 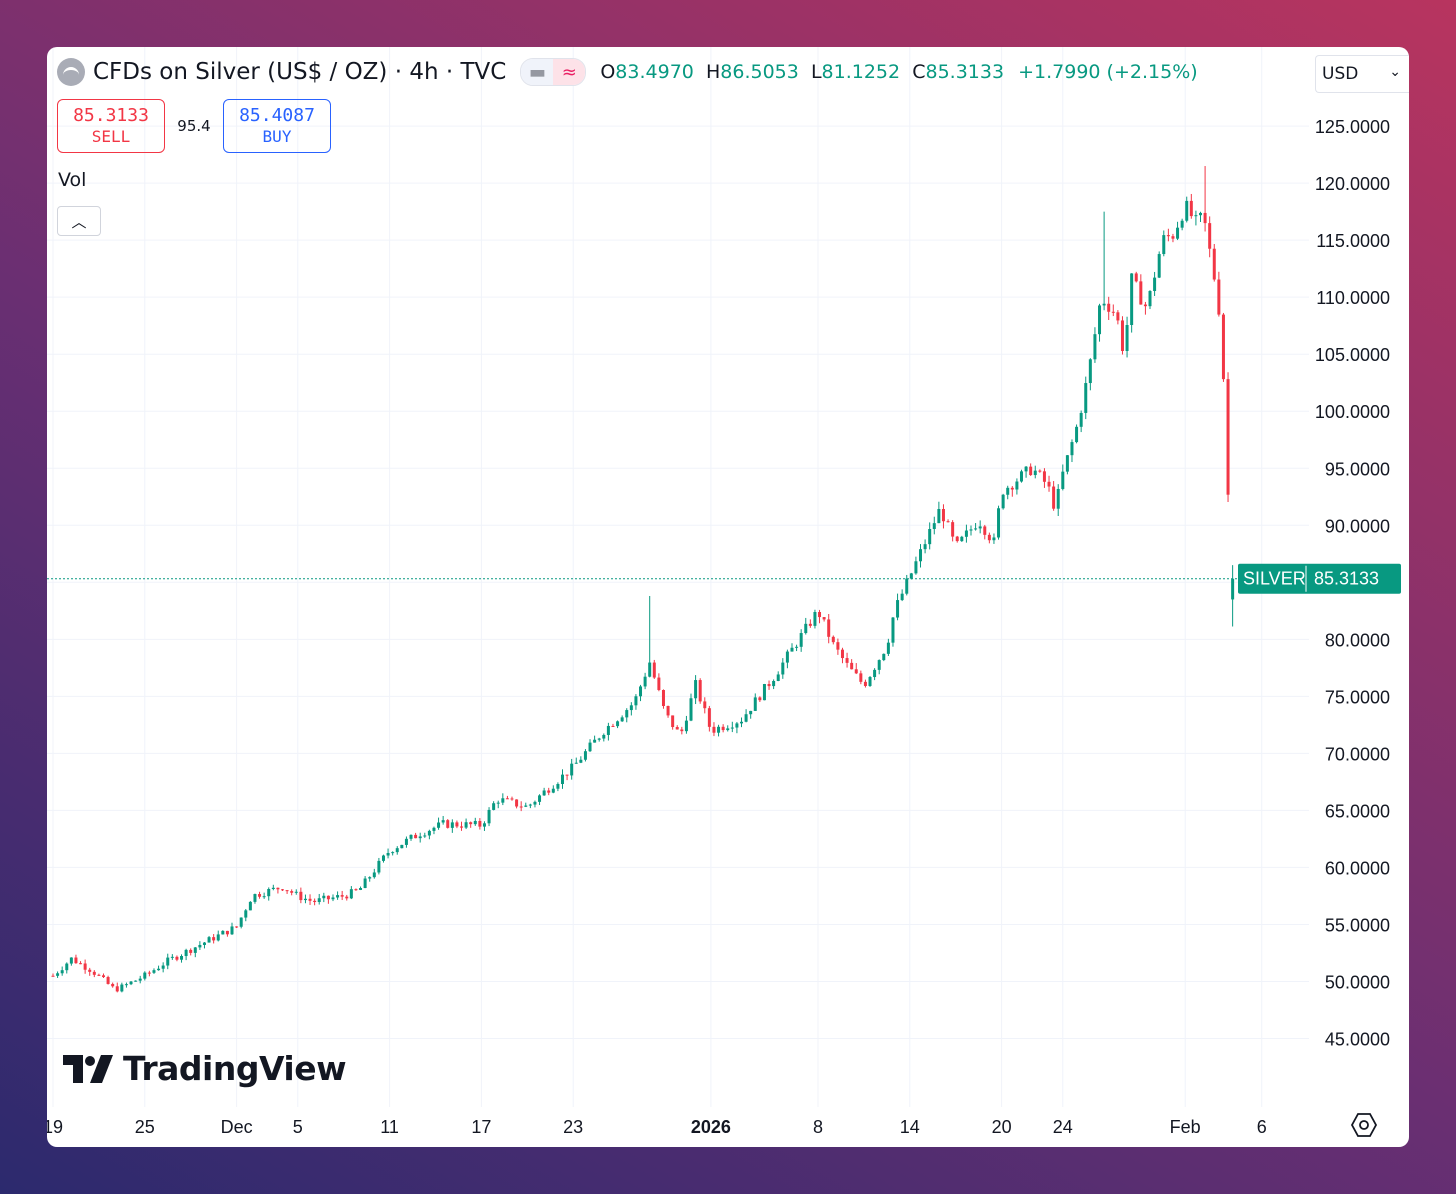 What do you see at coordinates (1362, 74) in the screenshot?
I see `currency-select: USD ⌄` at bounding box center [1362, 74].